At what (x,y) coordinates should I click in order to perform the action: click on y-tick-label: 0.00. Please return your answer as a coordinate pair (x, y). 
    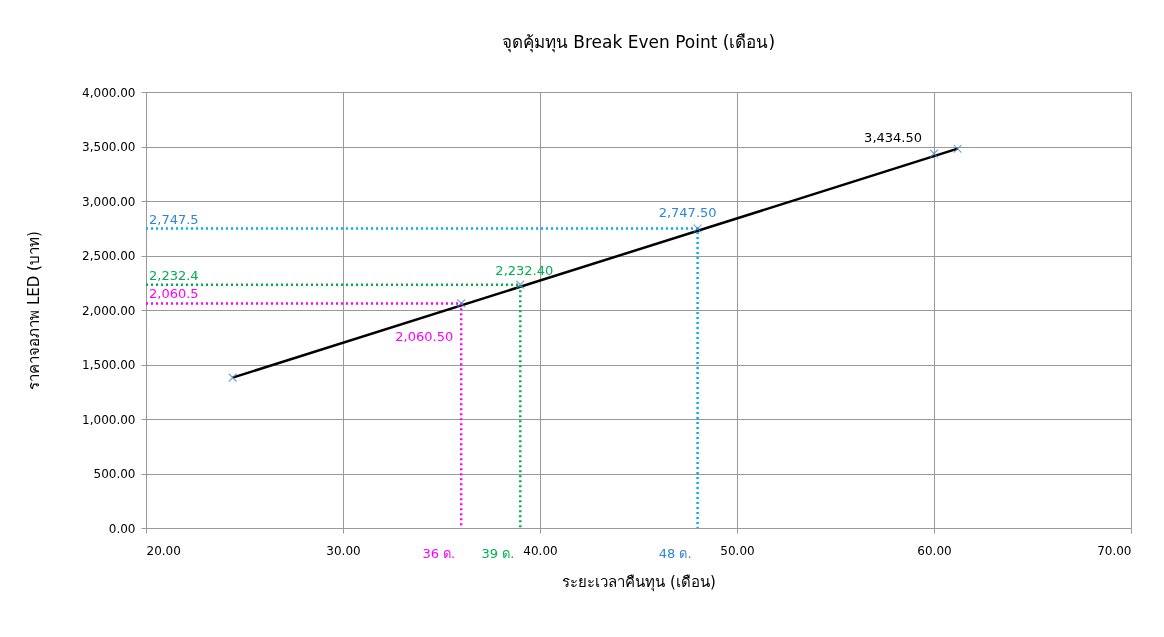
    Looking at the image, I should click on (122, 528).